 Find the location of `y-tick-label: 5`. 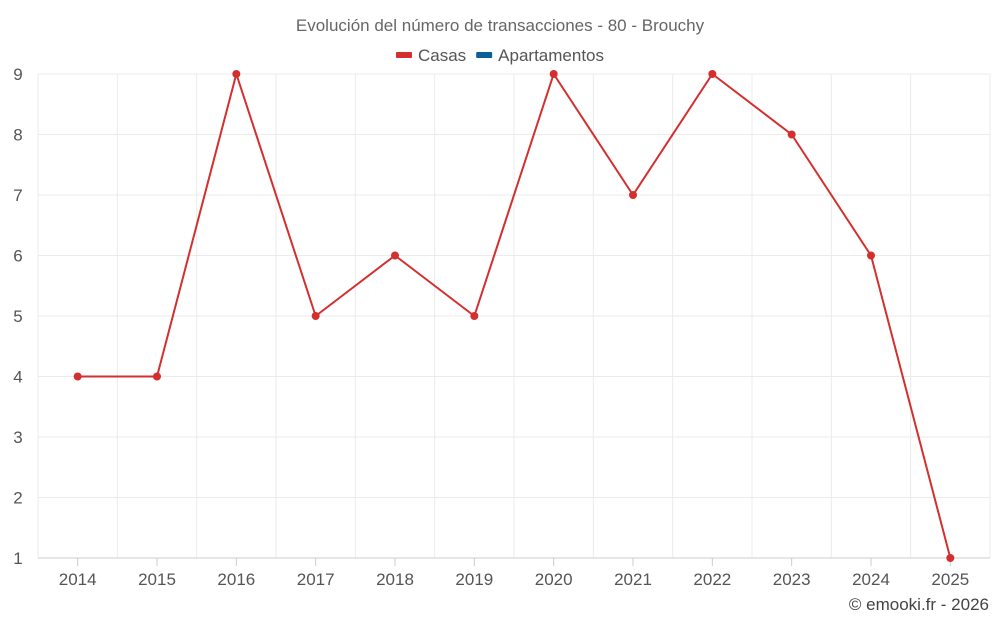

y-tick-label: 5 is located at coordinates (17, 316).